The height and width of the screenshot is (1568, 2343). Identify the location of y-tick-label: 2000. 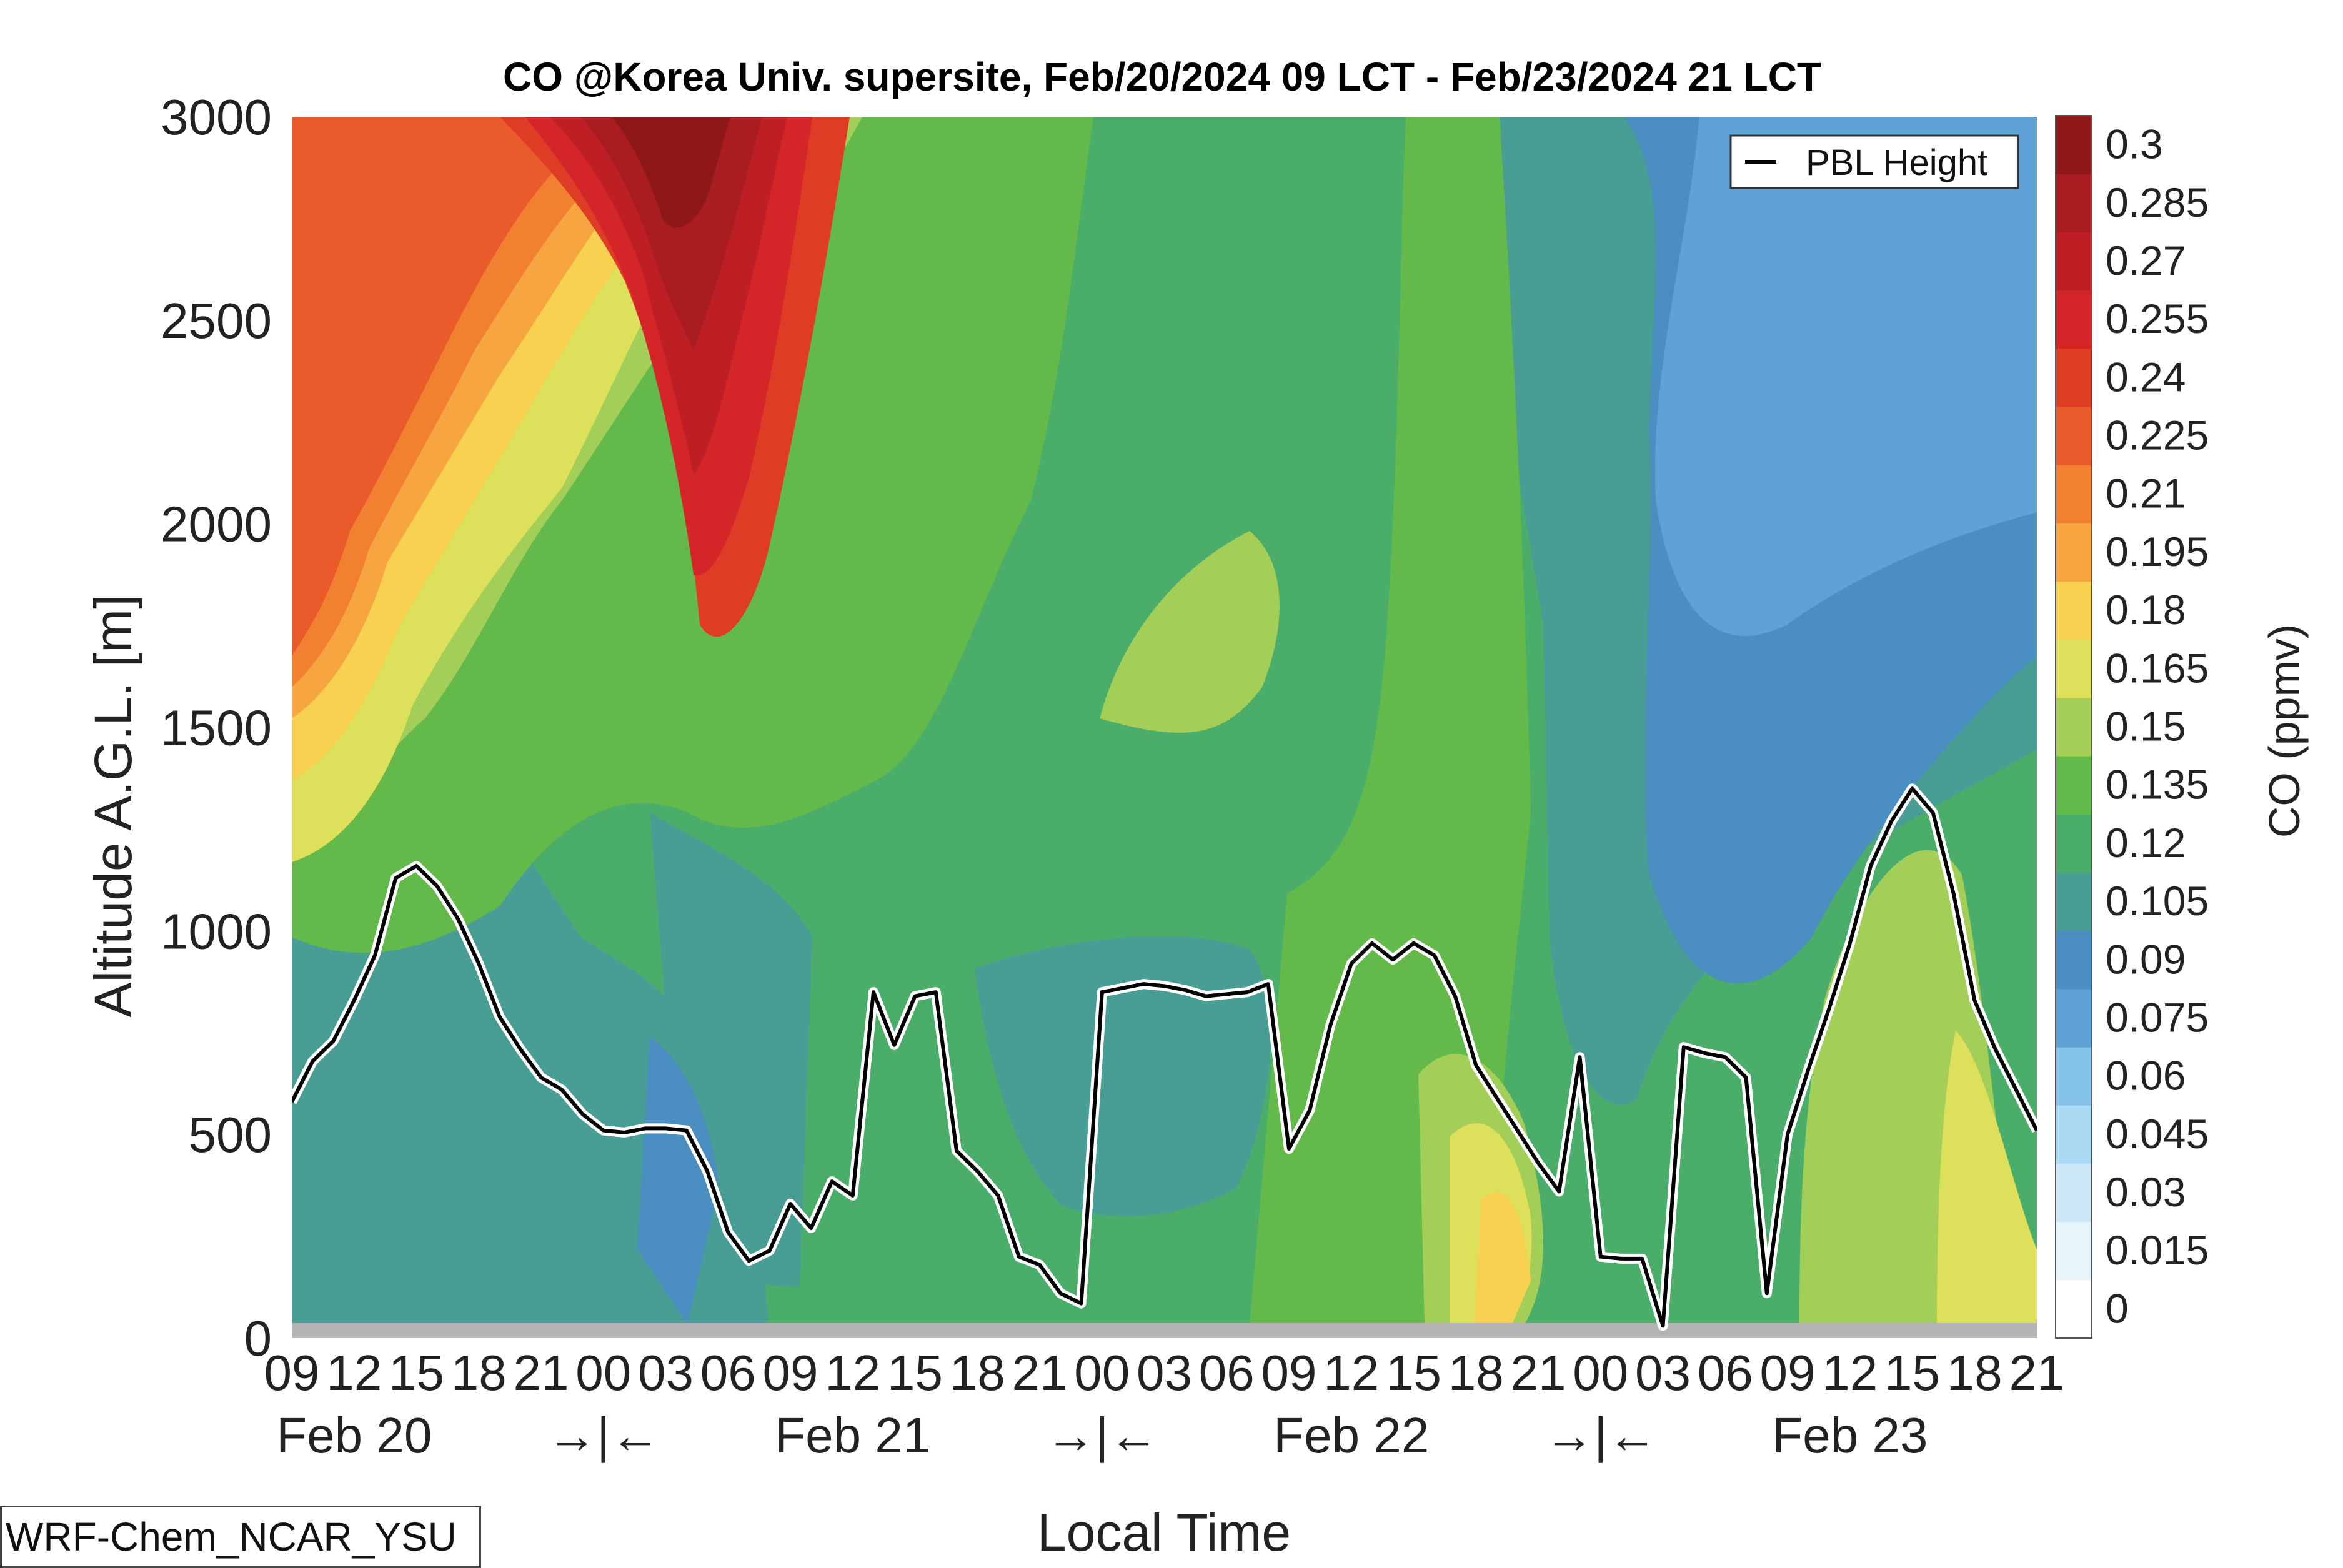
(216, 524).